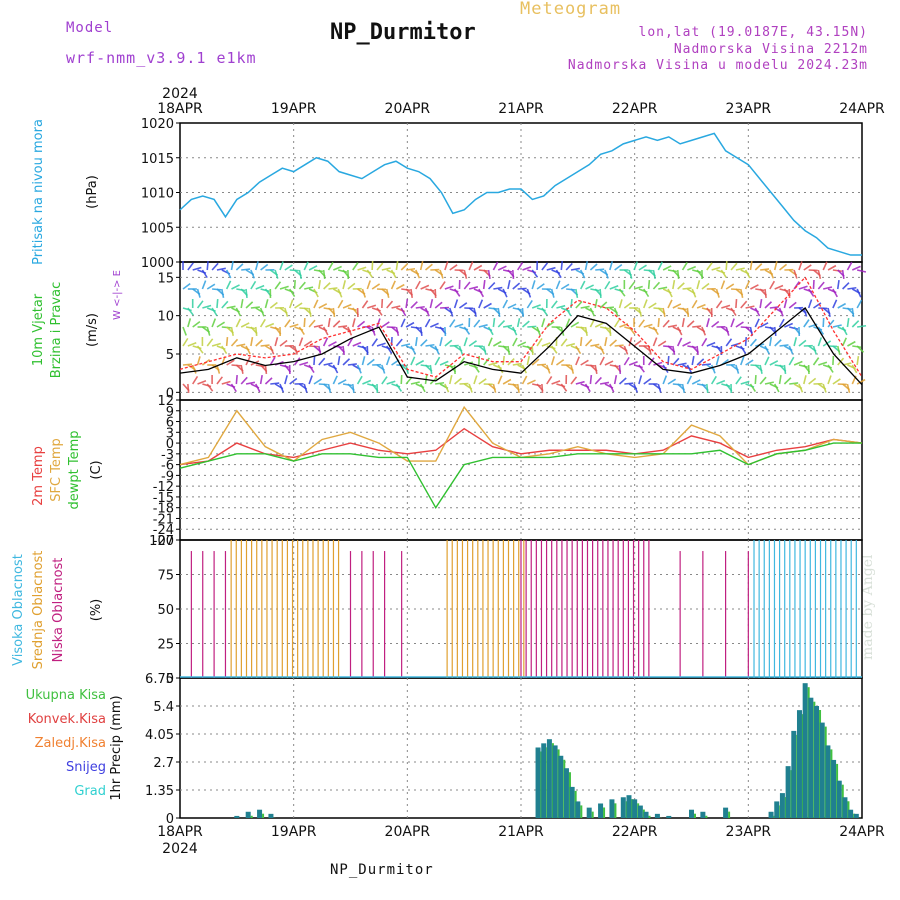  I want to click on panel-frame-precip, so click(521, 748).